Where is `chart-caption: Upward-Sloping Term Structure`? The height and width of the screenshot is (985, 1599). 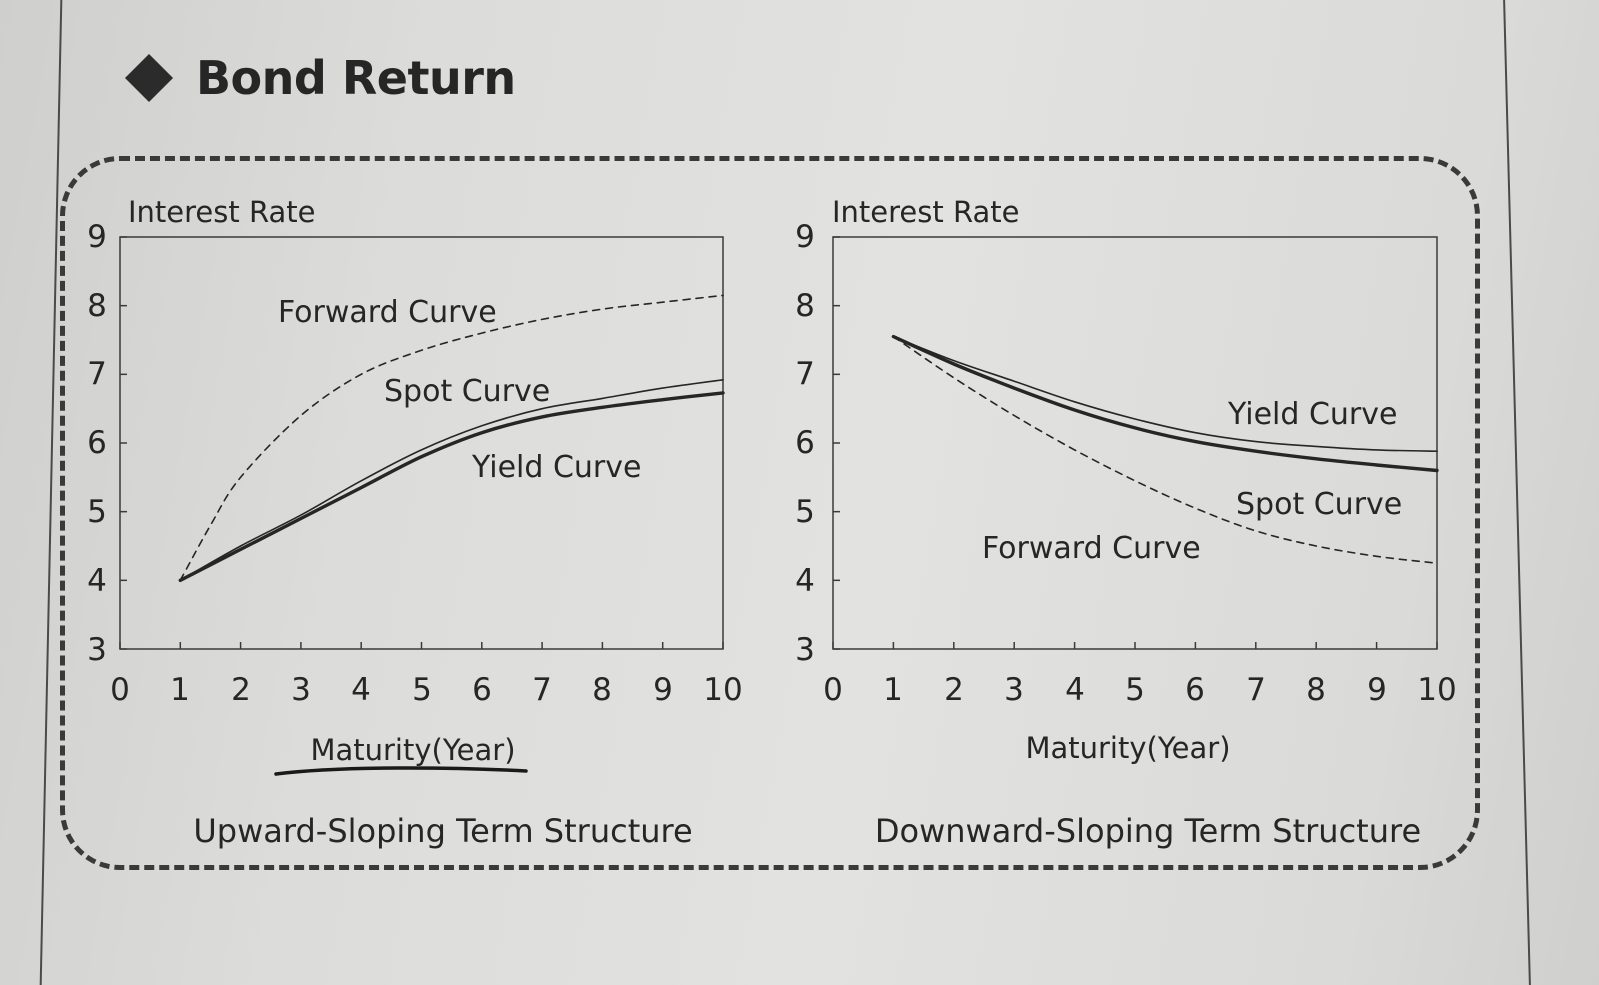
chart-caption: Upward-Sloping Term Structure is located at coordinates (442, 831).